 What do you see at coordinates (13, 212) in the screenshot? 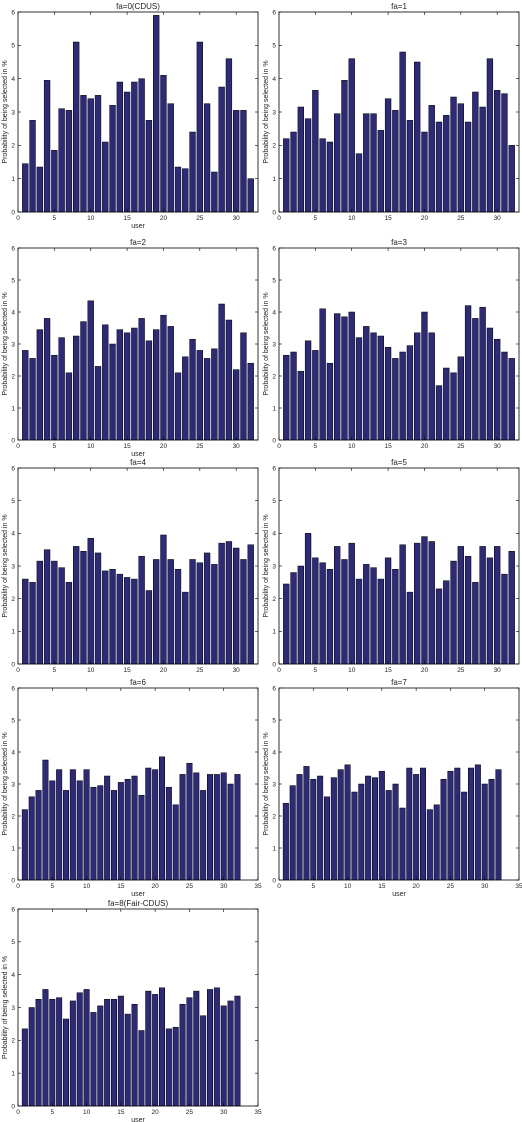
I see `y-tick-label: 0` at bounding box center [13, 212].